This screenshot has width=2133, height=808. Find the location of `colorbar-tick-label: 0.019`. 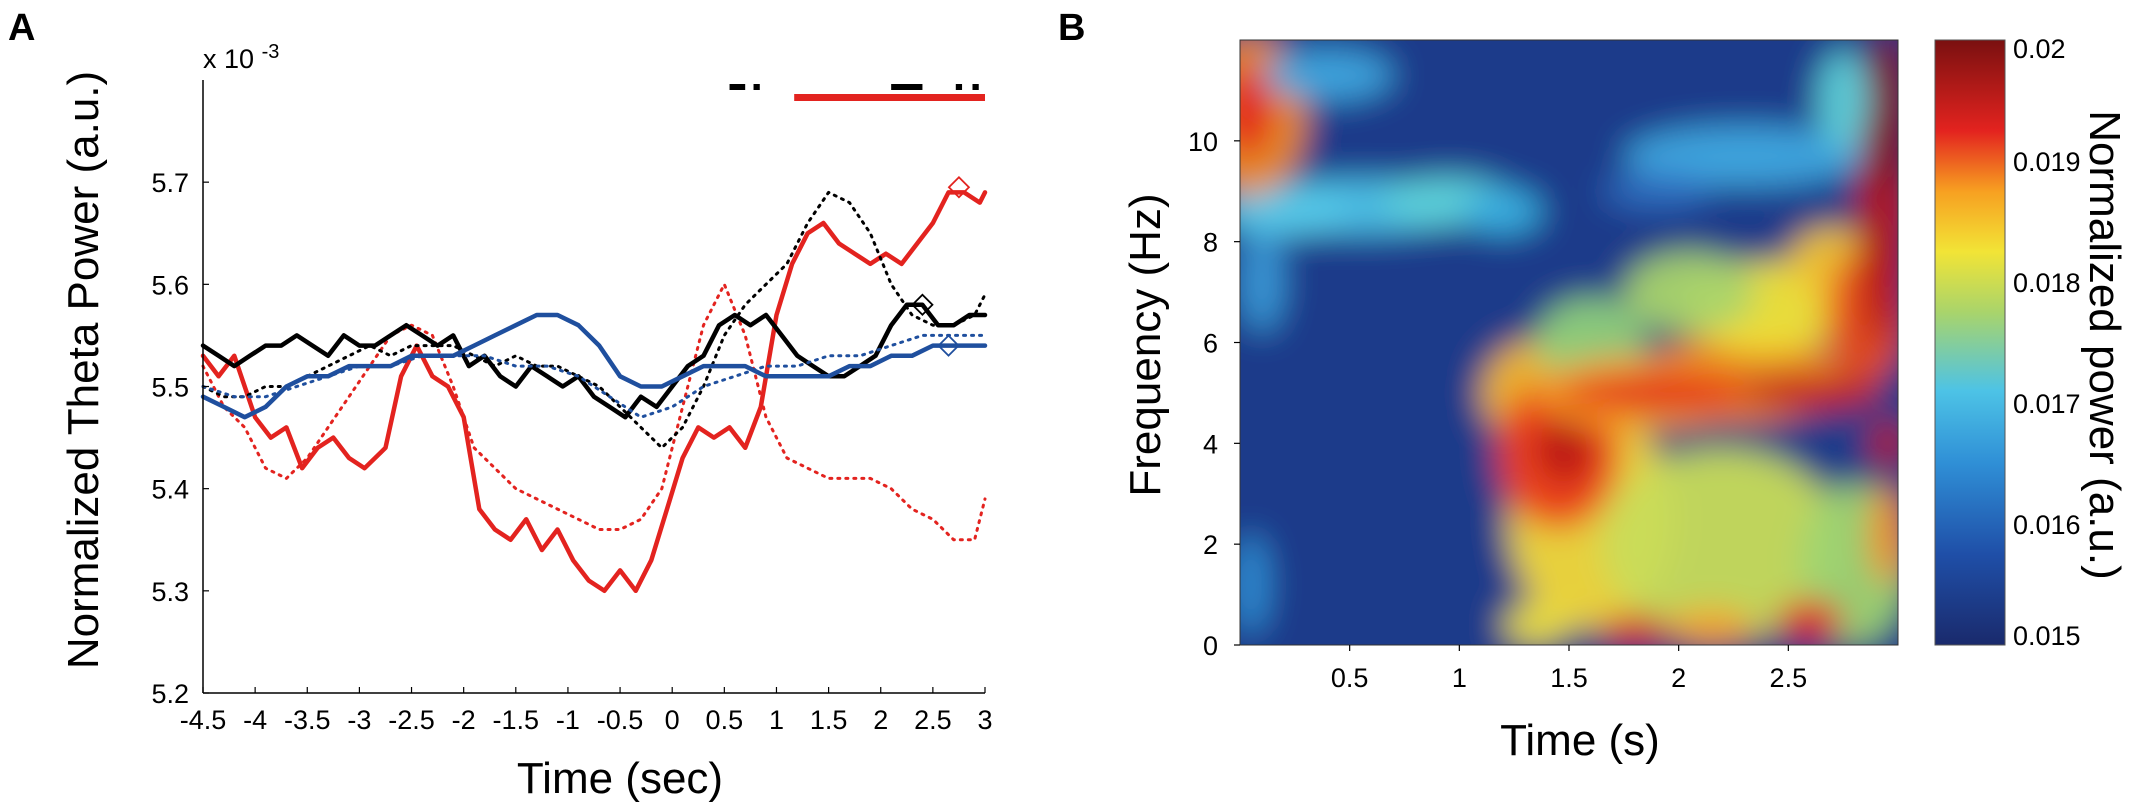

colorbar-tick-label: 0.019 is located at coordinates (2047, 162).